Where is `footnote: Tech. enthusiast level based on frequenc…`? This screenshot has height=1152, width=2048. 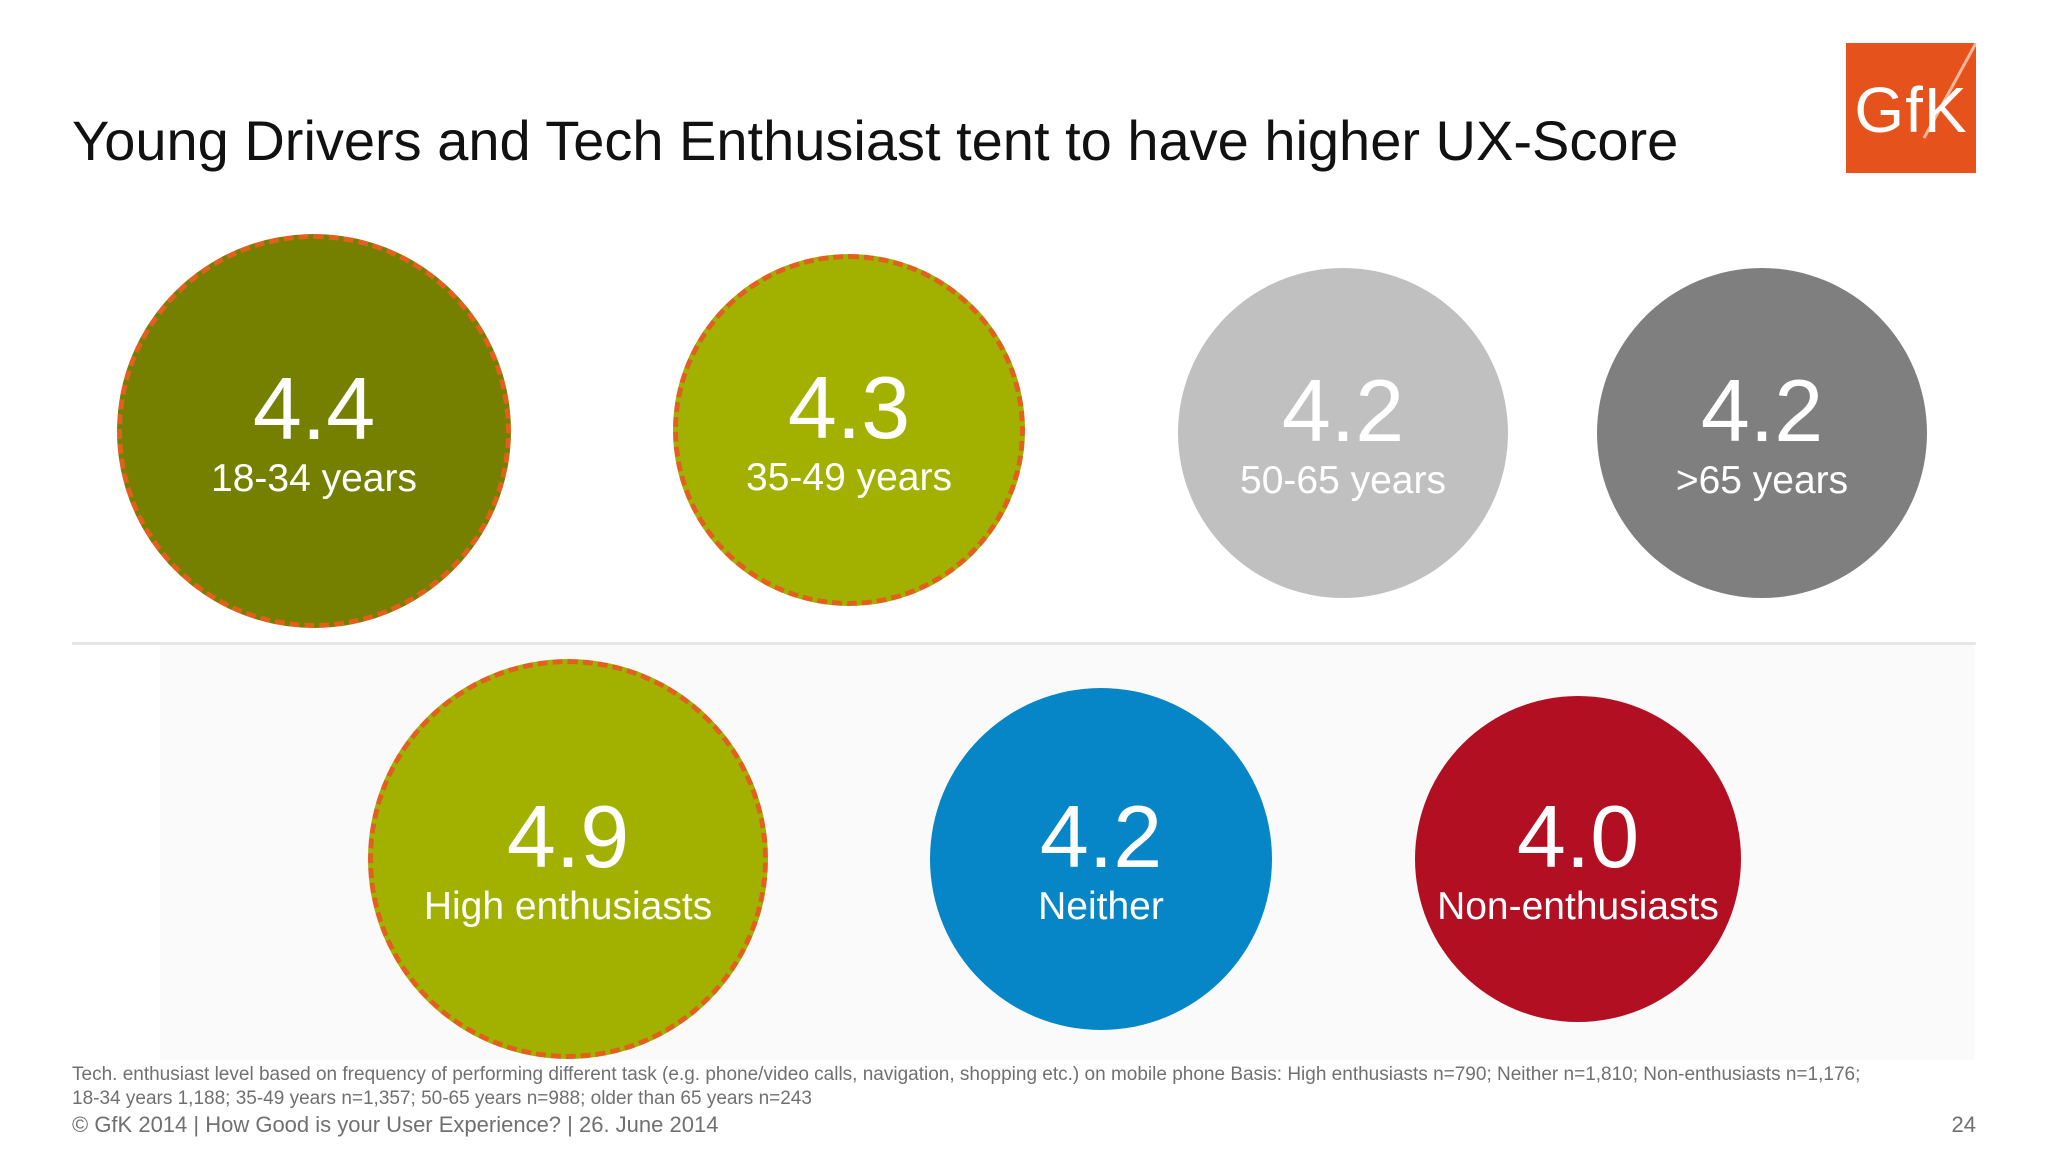
footnote: Tech. enthusiast level based on frequenc… is located at coordinates (1022, 1087).